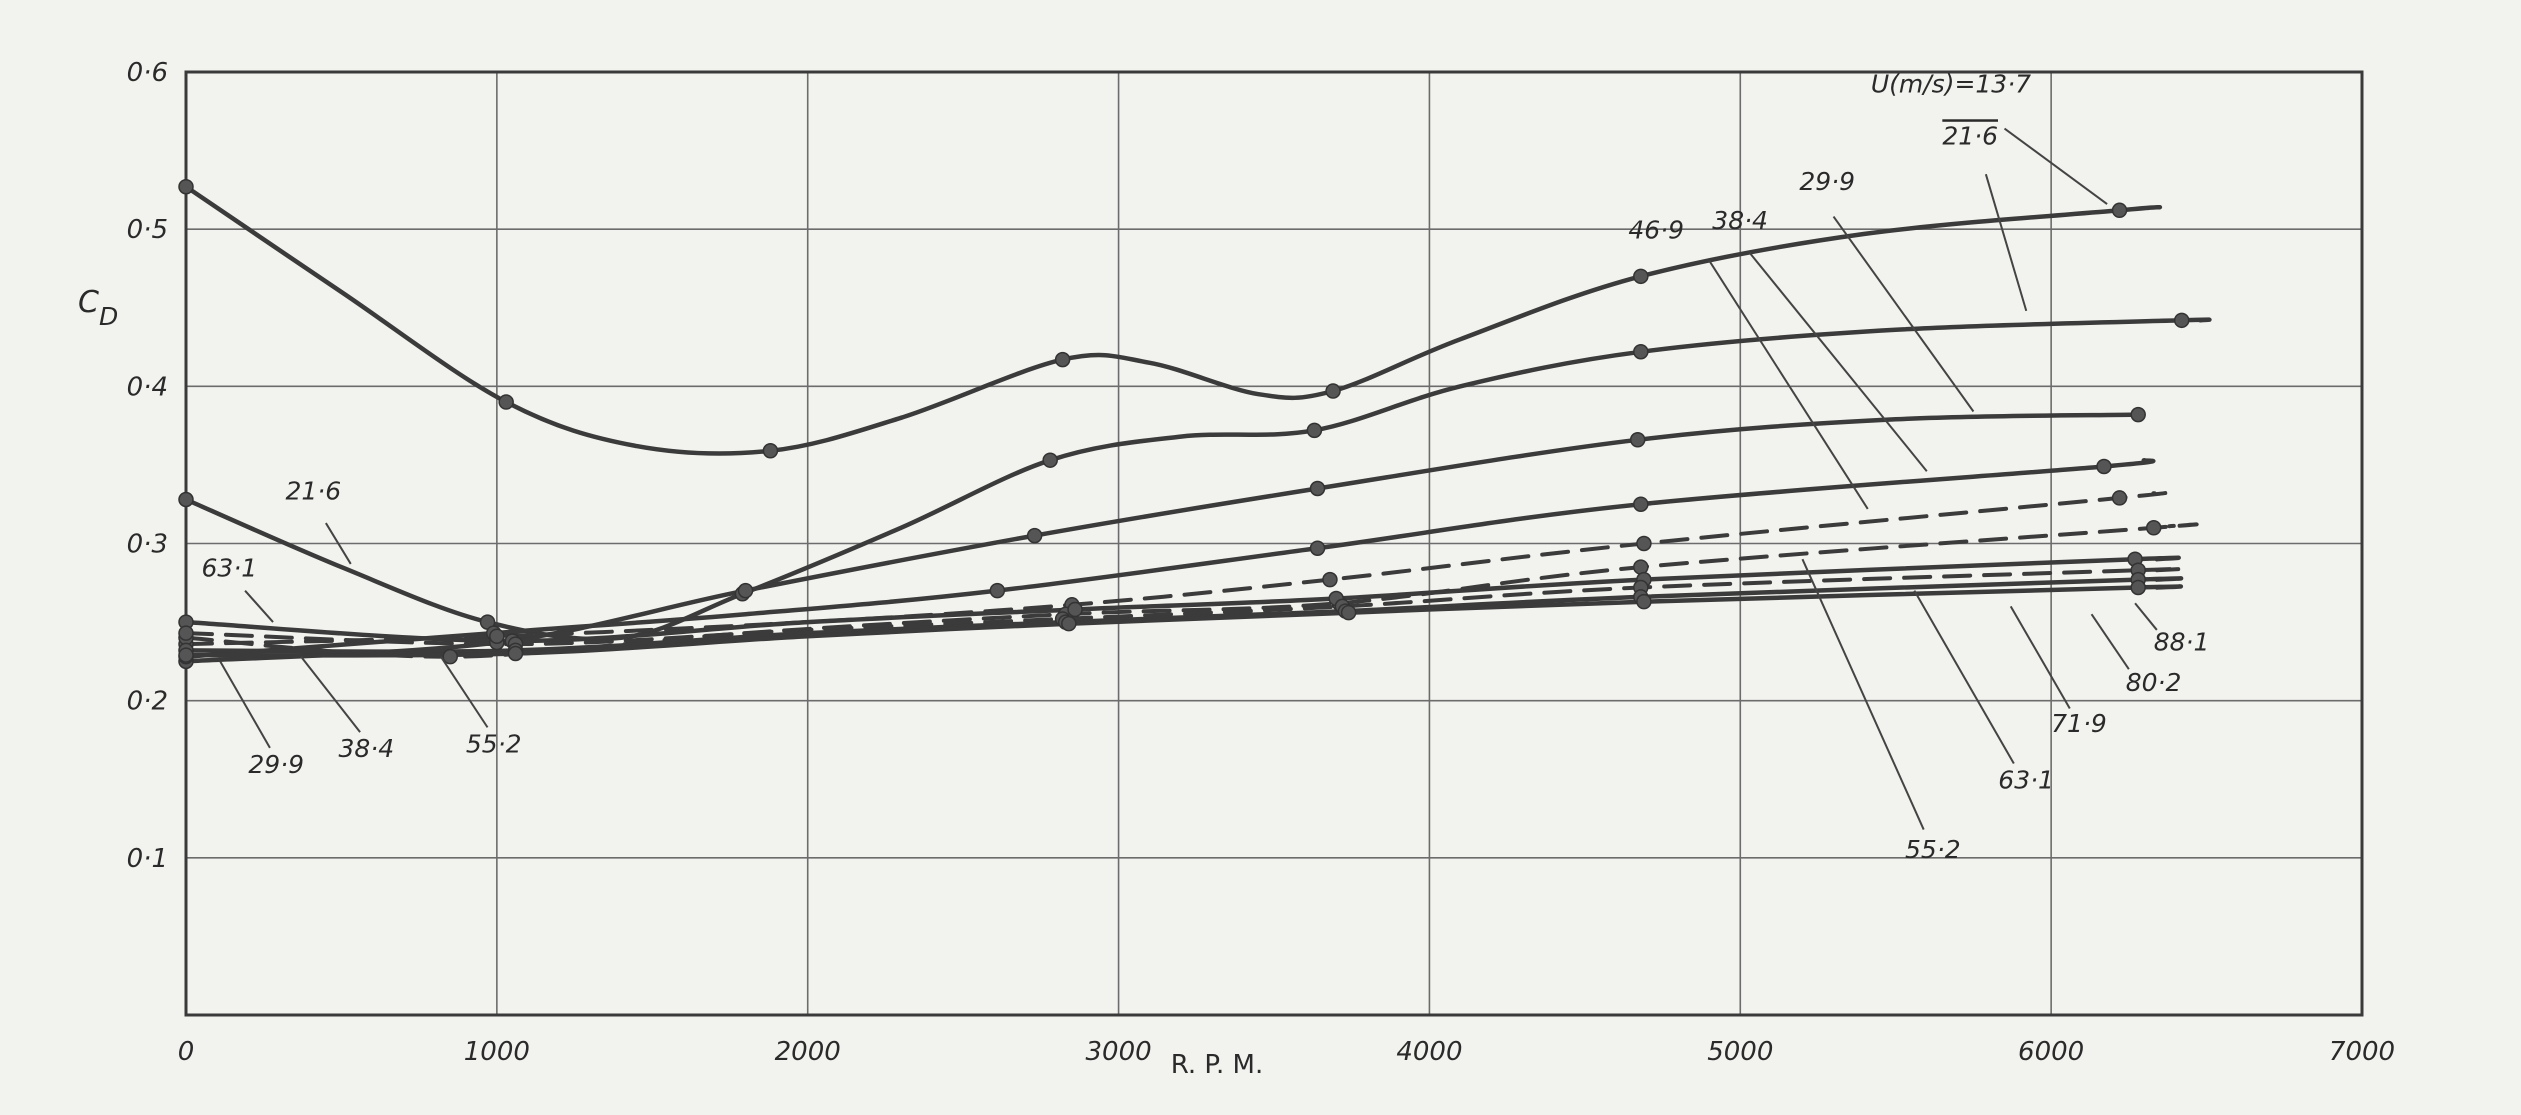 This screenshot has width=2521, height=1115. Describe the element at coordinates (1429, 1052) in the screenshot. I see `x-tick-label-4000: 4000` at that location.